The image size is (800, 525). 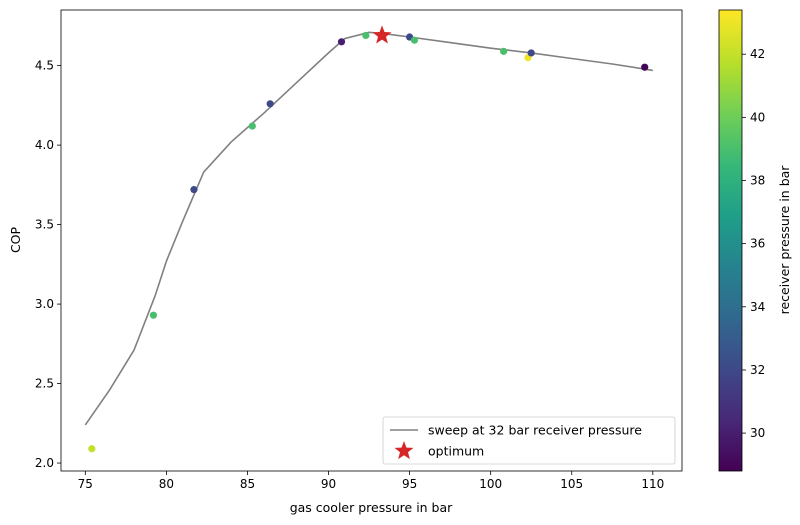 I want to click on colorbar-tick-label: 34, so click(x=757, y=307).